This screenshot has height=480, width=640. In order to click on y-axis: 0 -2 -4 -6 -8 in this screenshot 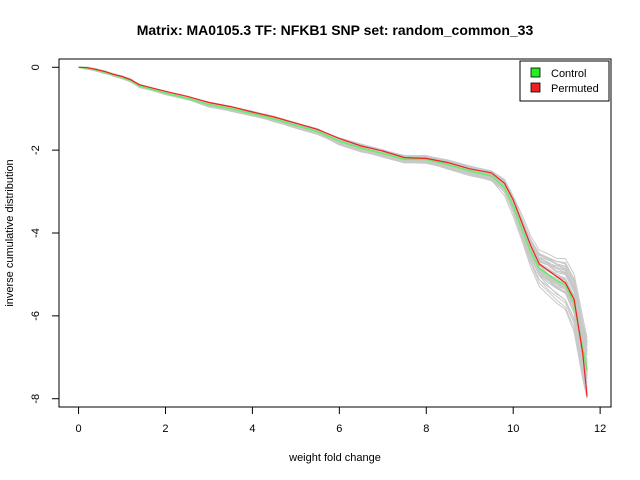, I will do `click(45, 234)`.